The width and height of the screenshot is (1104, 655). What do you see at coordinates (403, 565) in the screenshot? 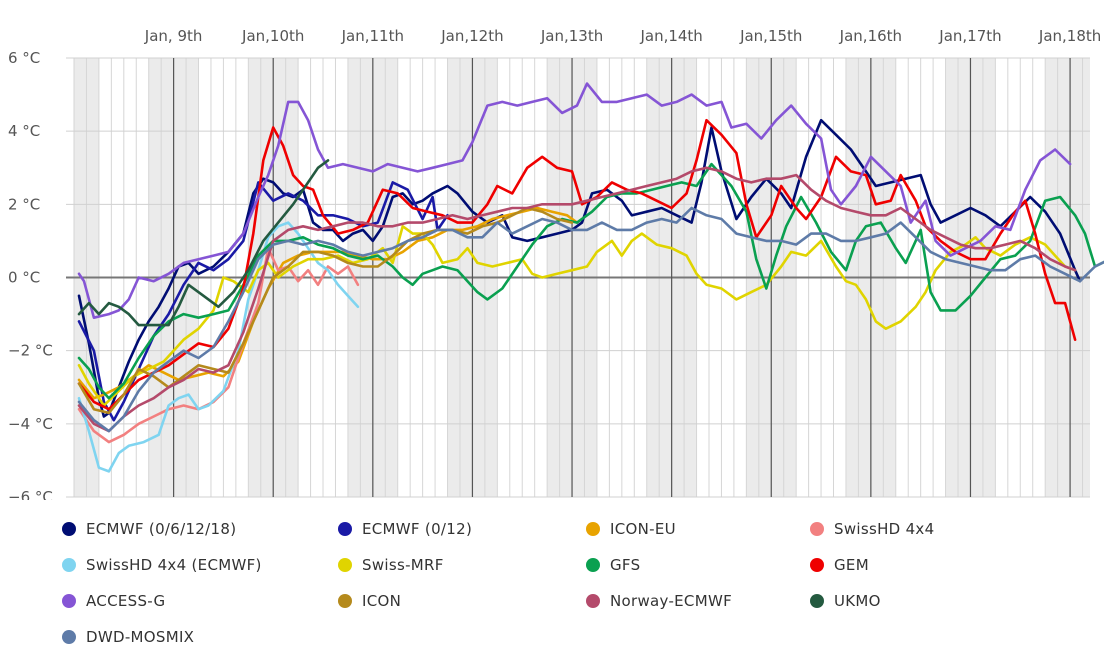
I see `legend-label: Swiss-MRF` at bounding box center [403, 565].